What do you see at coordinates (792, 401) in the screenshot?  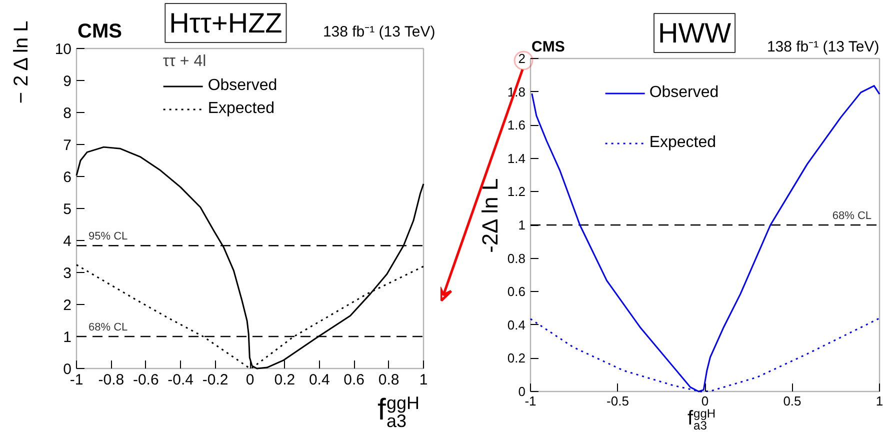 I see `x-tick-label: 0.5` at bounding box center [792, 401].